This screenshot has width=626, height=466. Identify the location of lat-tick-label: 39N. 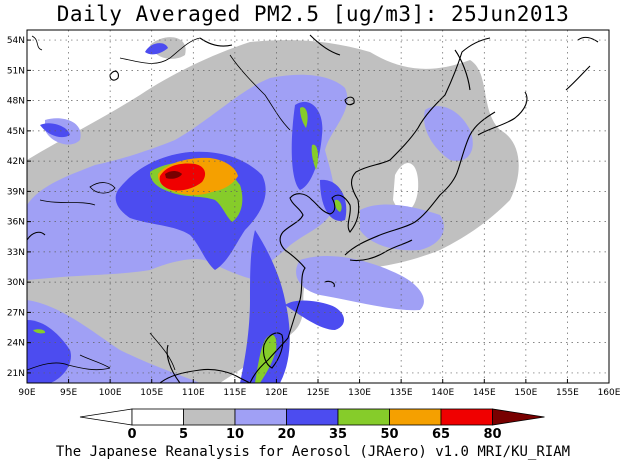
(16, 192).